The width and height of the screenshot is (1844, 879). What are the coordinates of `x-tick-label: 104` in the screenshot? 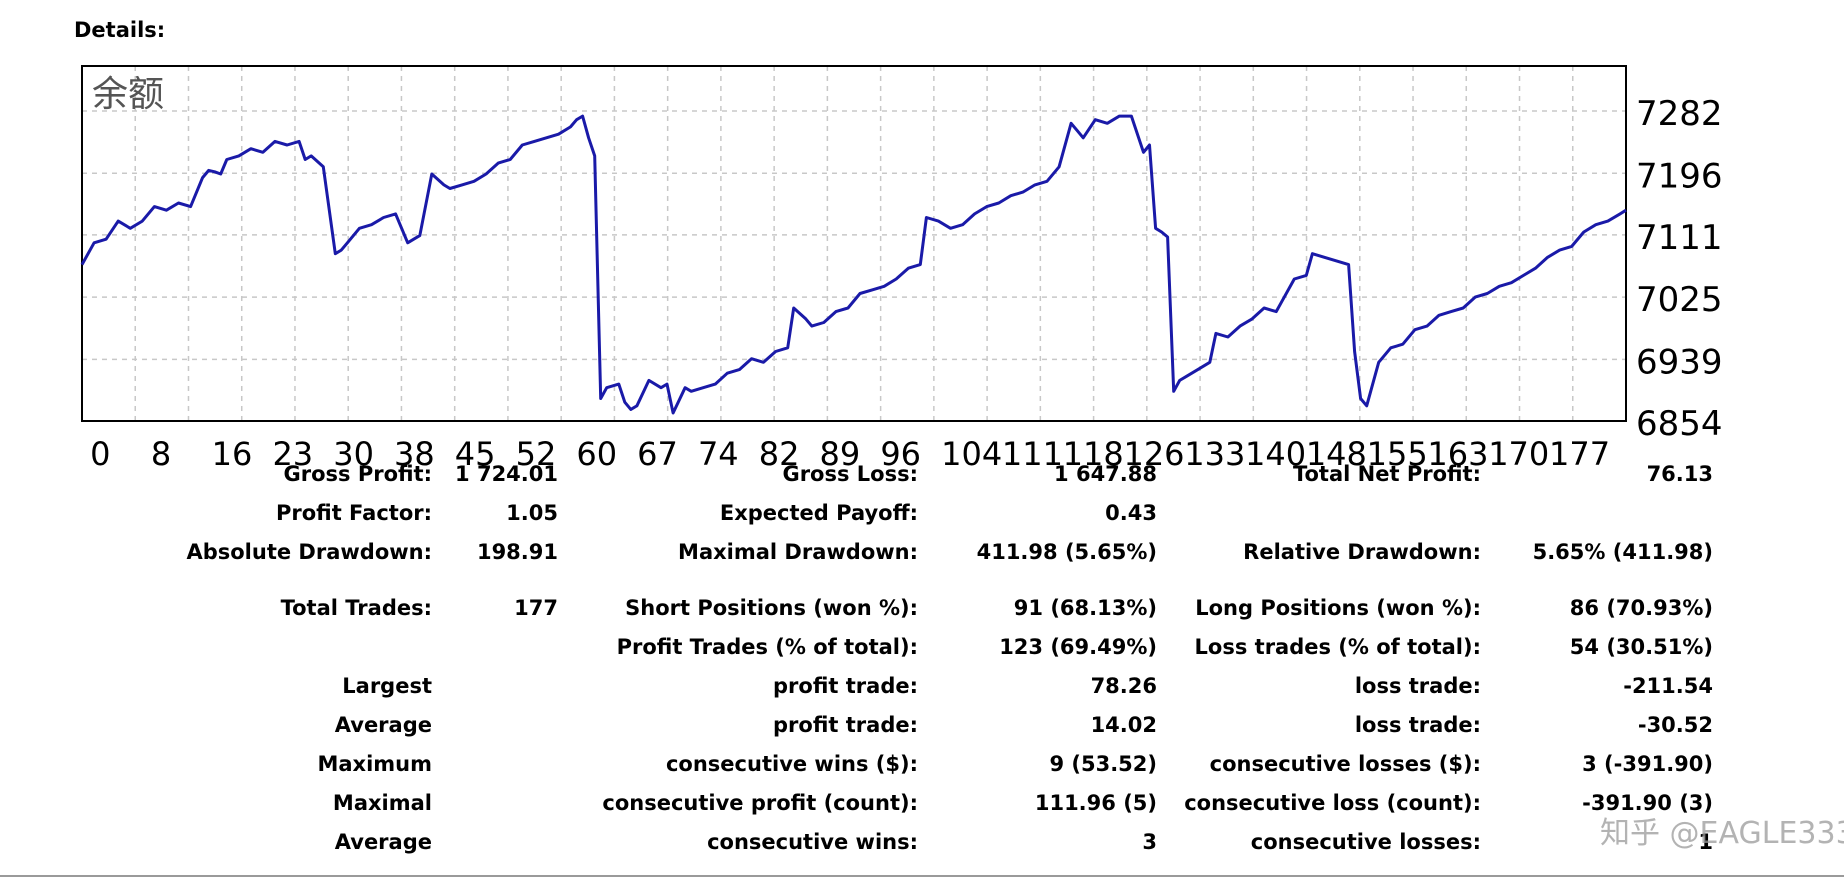 It's located at (971, 452).